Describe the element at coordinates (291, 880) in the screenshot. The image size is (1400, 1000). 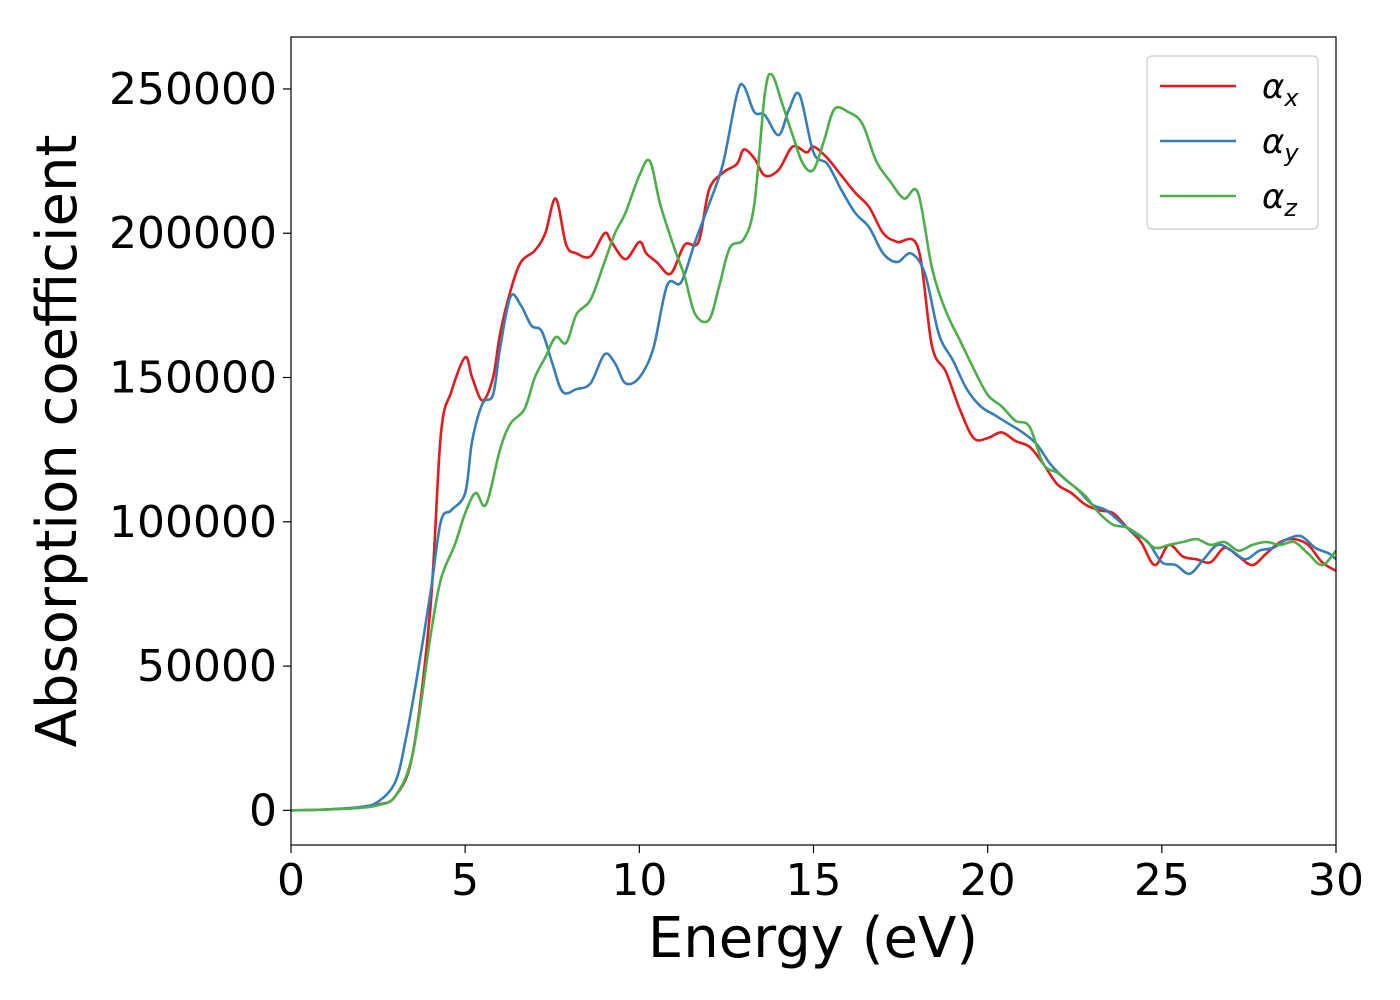
I see `x-tick-label: 0` at that location.